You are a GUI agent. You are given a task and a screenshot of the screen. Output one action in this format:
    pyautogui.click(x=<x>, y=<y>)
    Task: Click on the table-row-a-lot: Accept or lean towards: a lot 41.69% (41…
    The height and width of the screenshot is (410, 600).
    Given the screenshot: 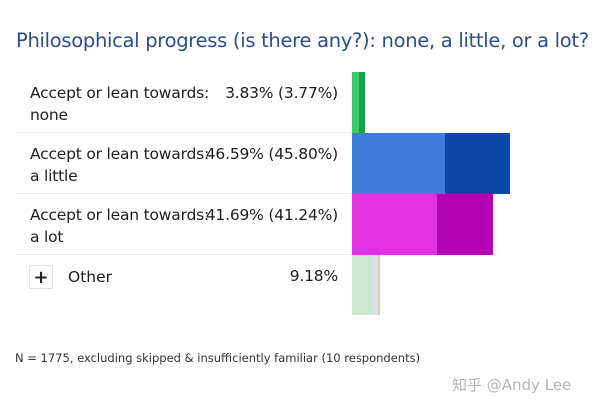 What is the action you would take?
    pyautogui.click(x=184, y=224)
    